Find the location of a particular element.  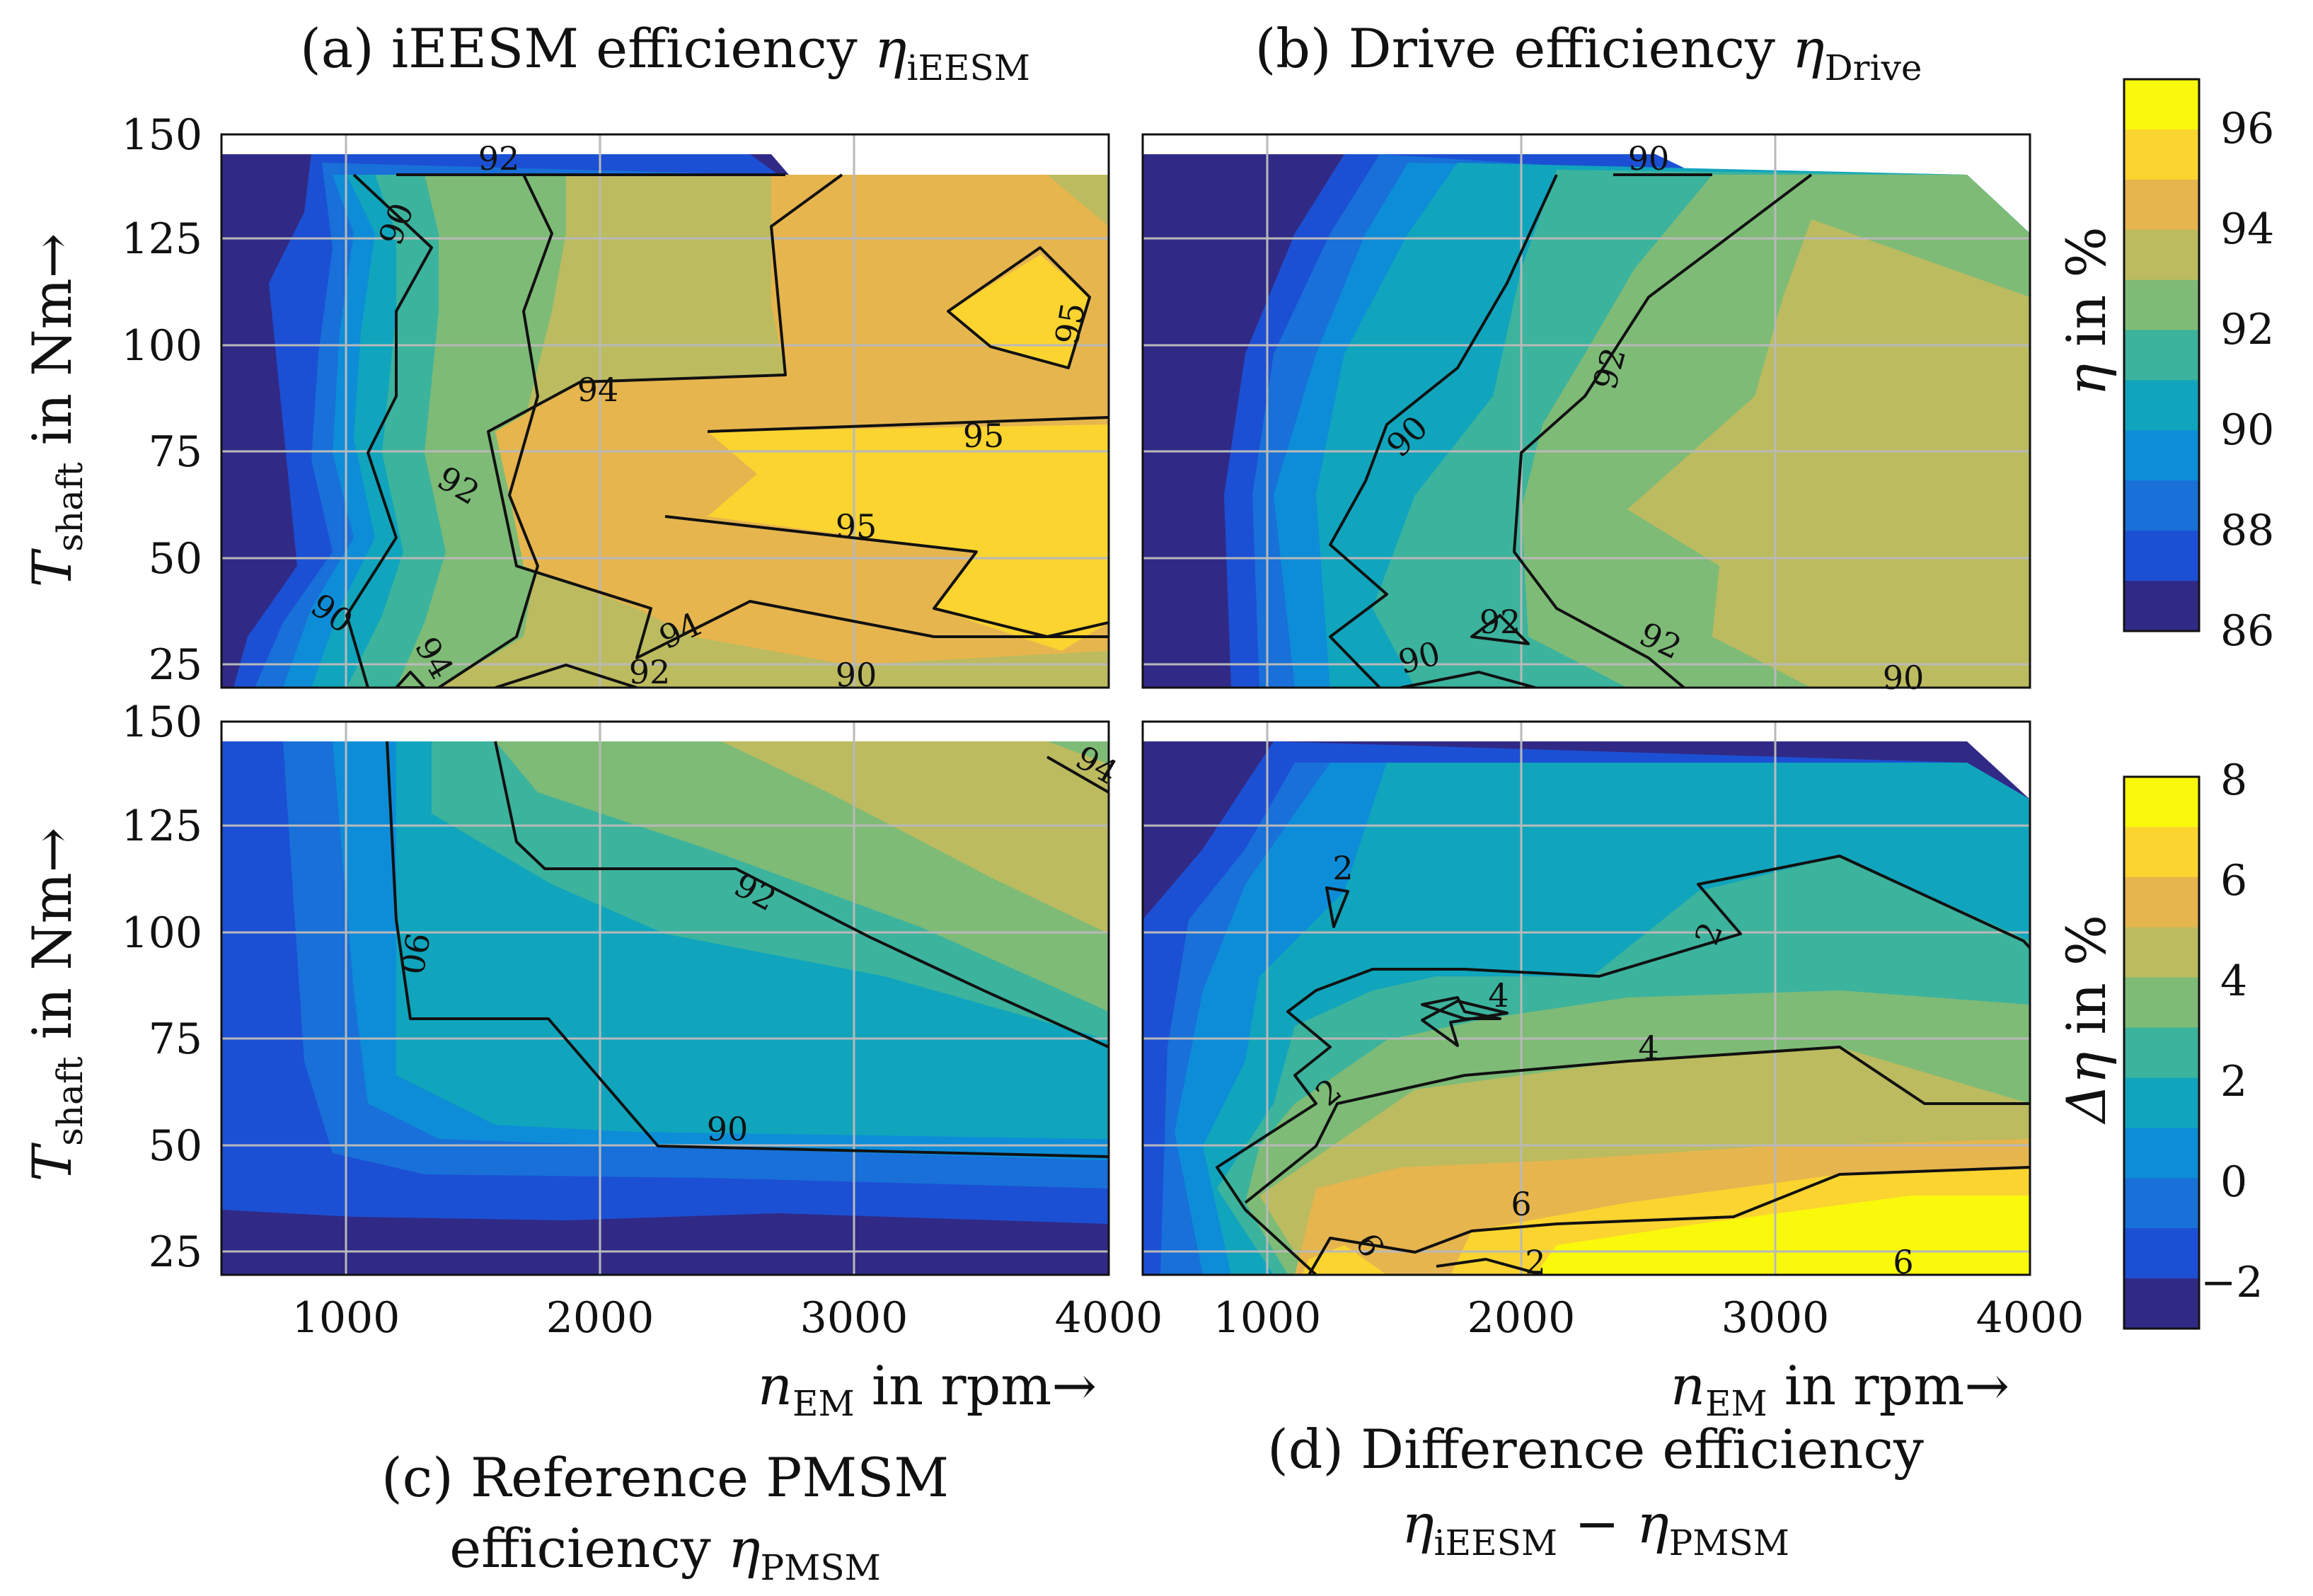

colorbar-difference: 8 6 4 2 0 −2 Δη in % is located at coordinates (2159, 1043).